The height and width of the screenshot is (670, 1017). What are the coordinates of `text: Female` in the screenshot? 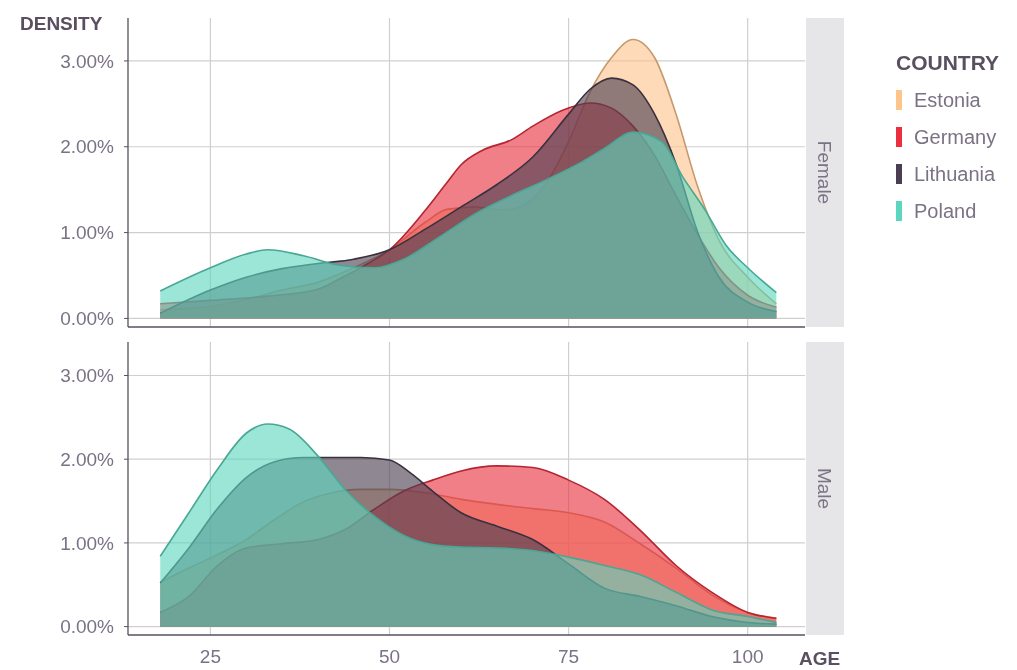 It's located at (825, 172).